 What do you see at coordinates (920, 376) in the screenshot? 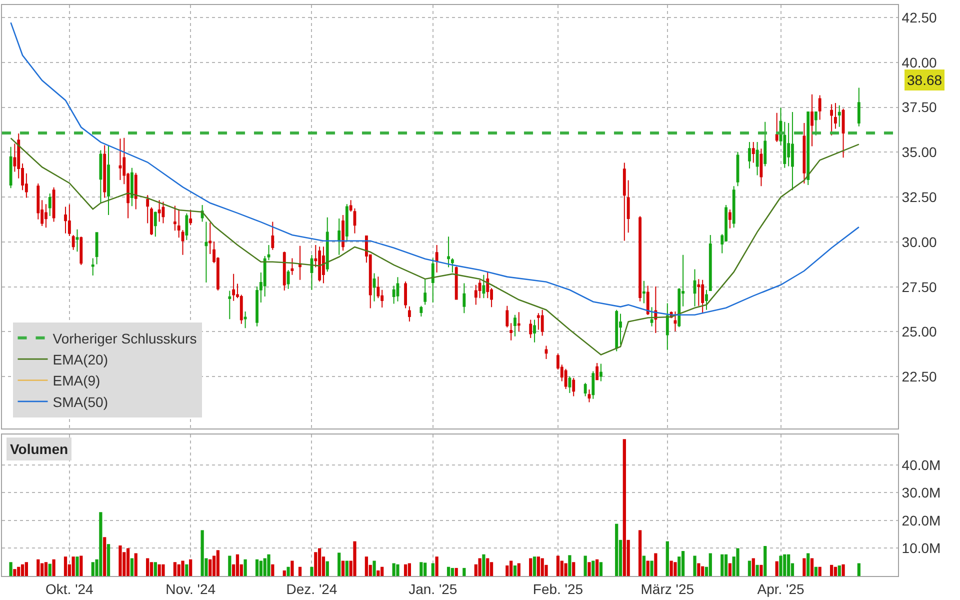
I see `y-tick-label: 22.50` at bounding box center [920, 376].